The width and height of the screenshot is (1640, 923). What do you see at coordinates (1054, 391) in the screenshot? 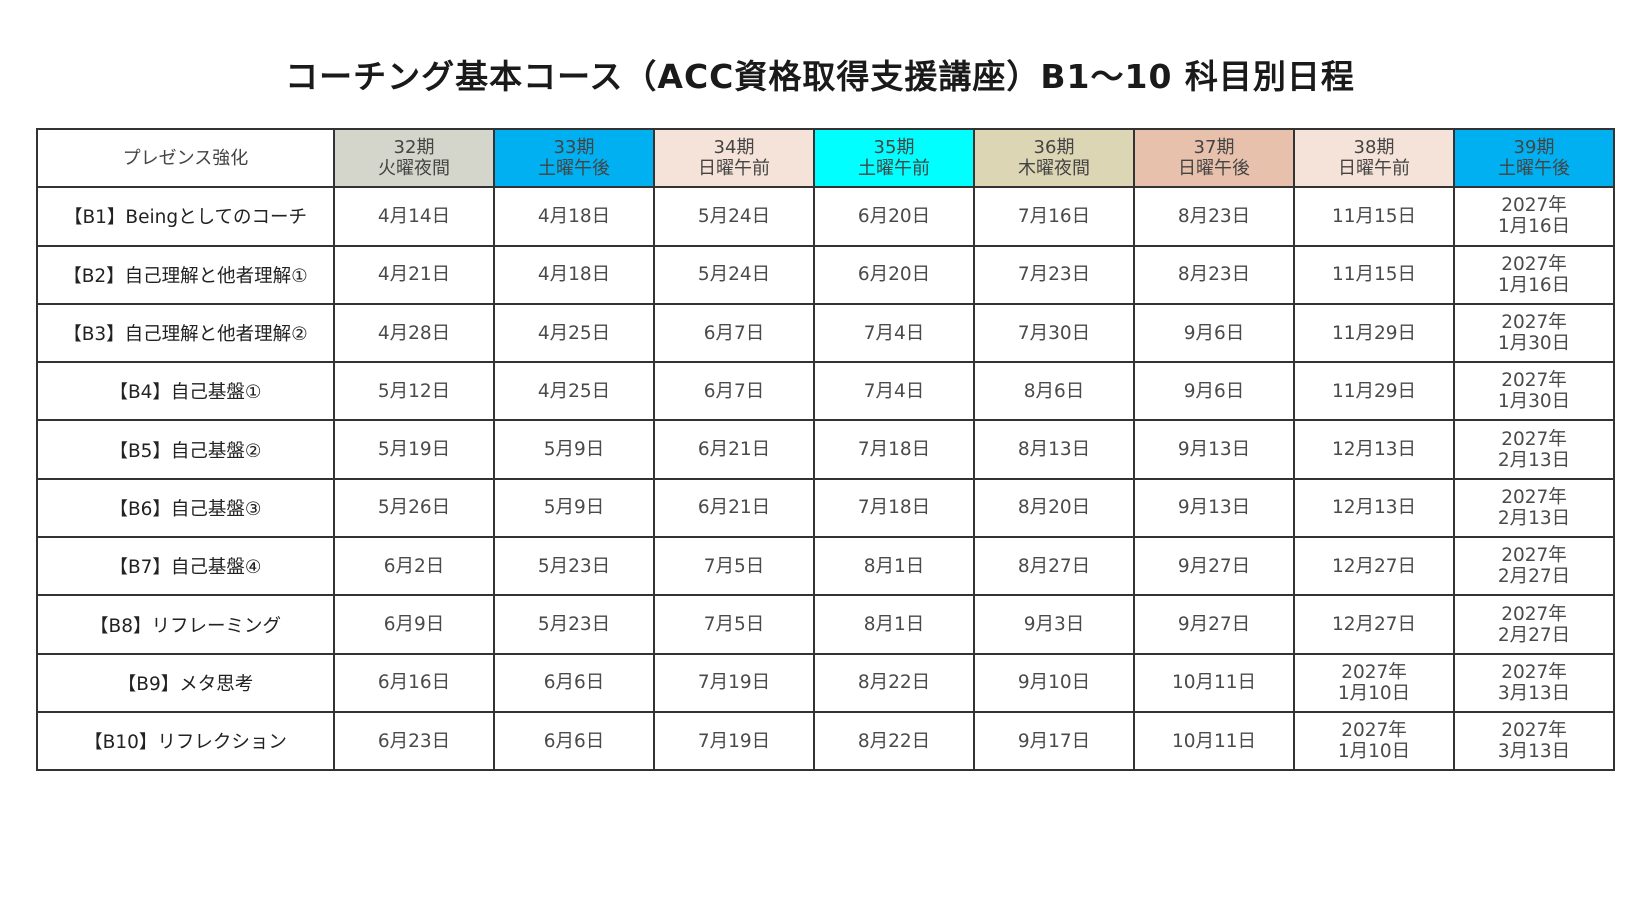
I see `date-value: 8月6日` at bounding box center [1054, 391].